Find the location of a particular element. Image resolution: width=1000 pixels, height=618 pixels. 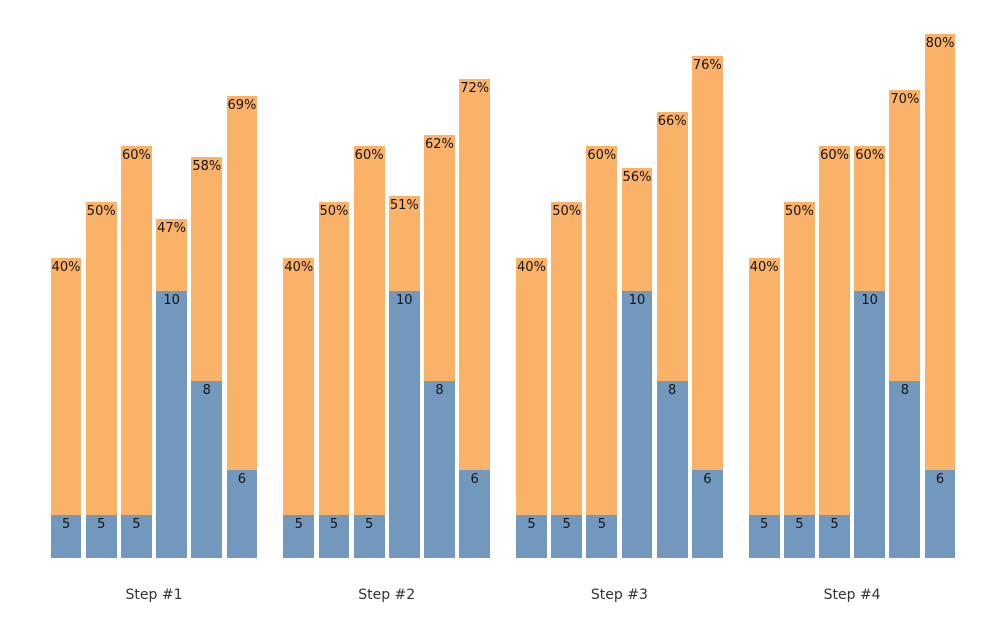

bar-segment-percent: 51% is located at coordinates (404, 243).